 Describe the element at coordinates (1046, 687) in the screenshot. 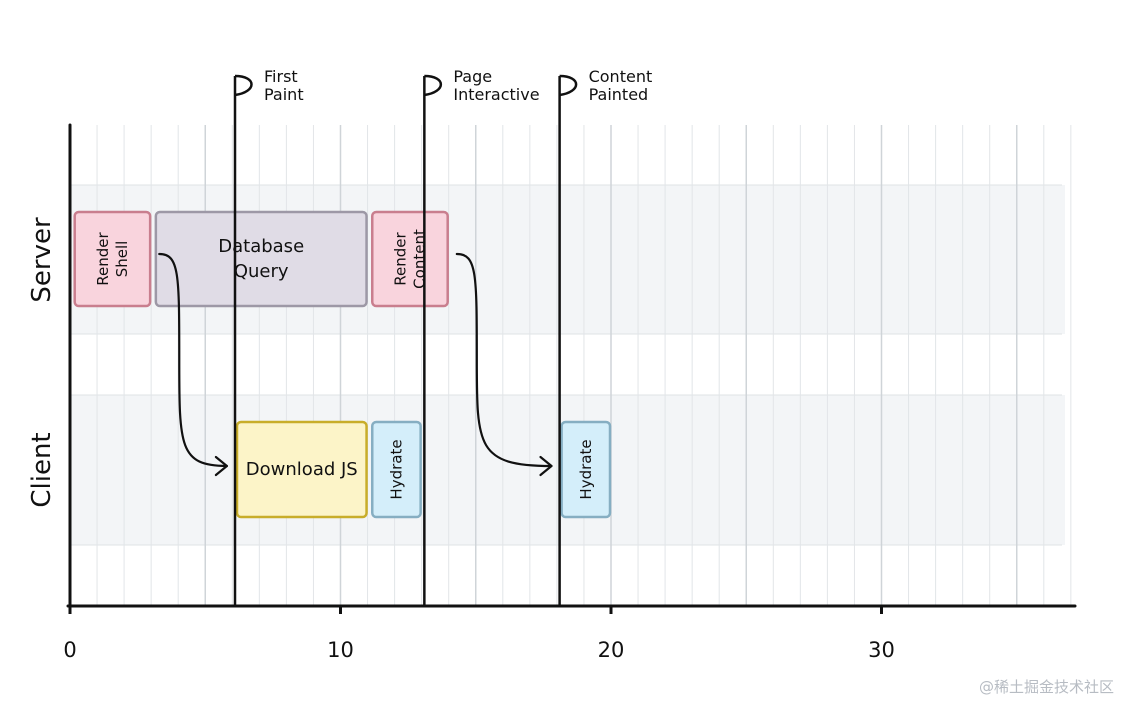

I see `watermark: @稀土掘金技术社区` at that location.